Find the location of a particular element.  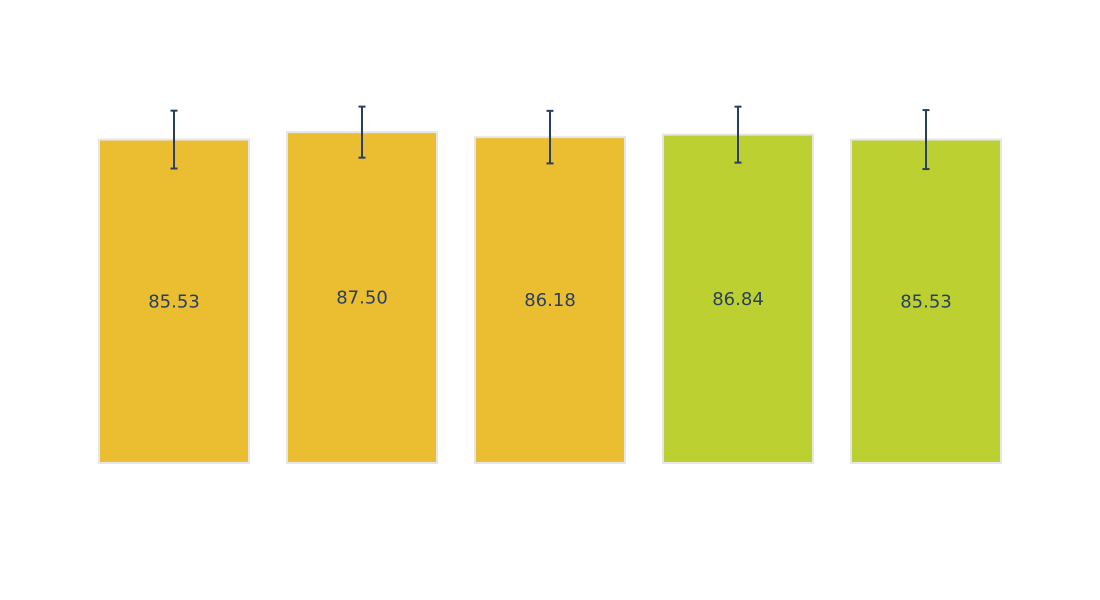

bar-value-label-5: 85.53 is located at coordinates (926, 301).